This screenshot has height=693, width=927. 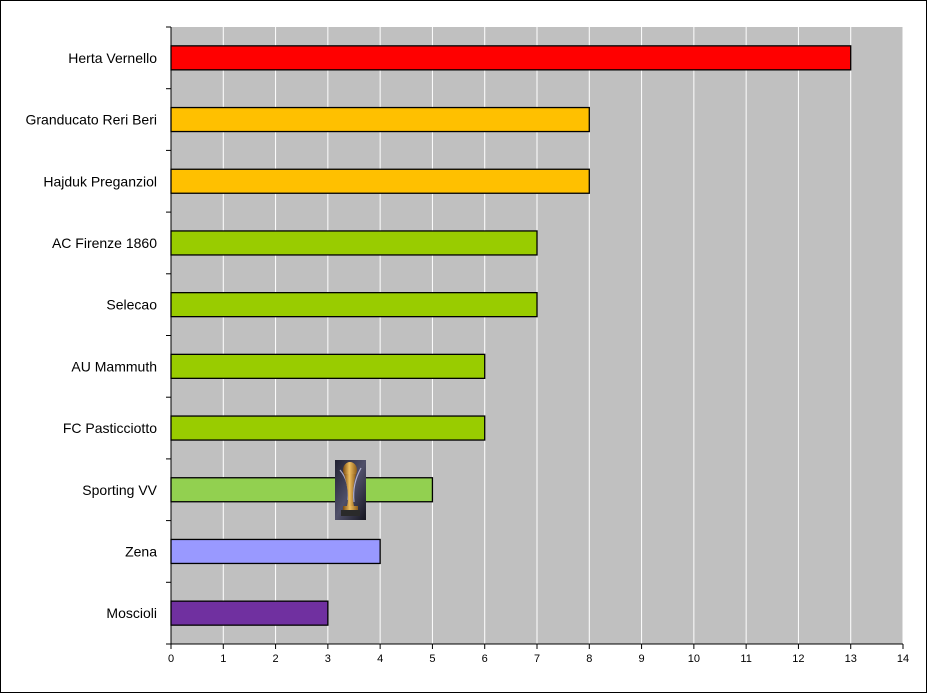 I want to click on category-label: Selecao, so click(x=131, y=305).